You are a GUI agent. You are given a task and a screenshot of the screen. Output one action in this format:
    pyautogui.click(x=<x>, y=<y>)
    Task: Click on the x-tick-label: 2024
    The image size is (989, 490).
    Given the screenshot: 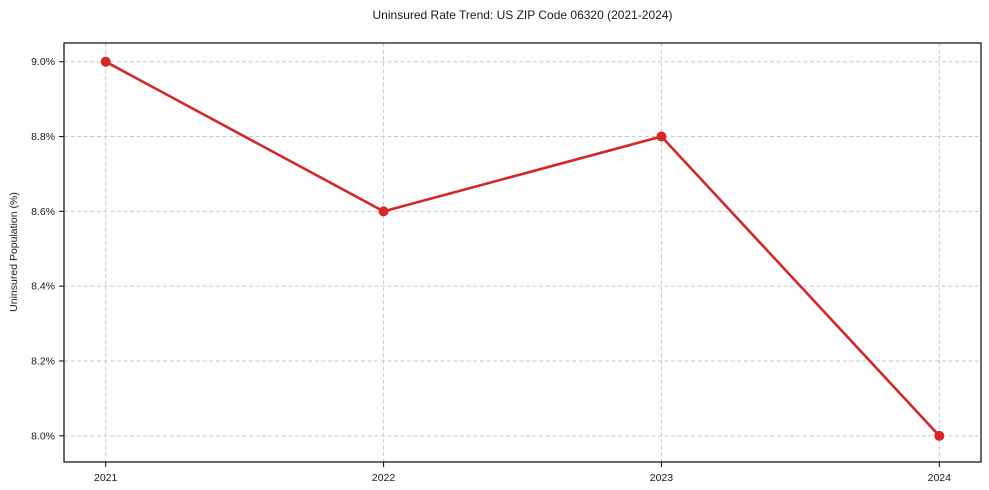 What is the action you would take?
    pyautogui.click(x=940, y=478)
    